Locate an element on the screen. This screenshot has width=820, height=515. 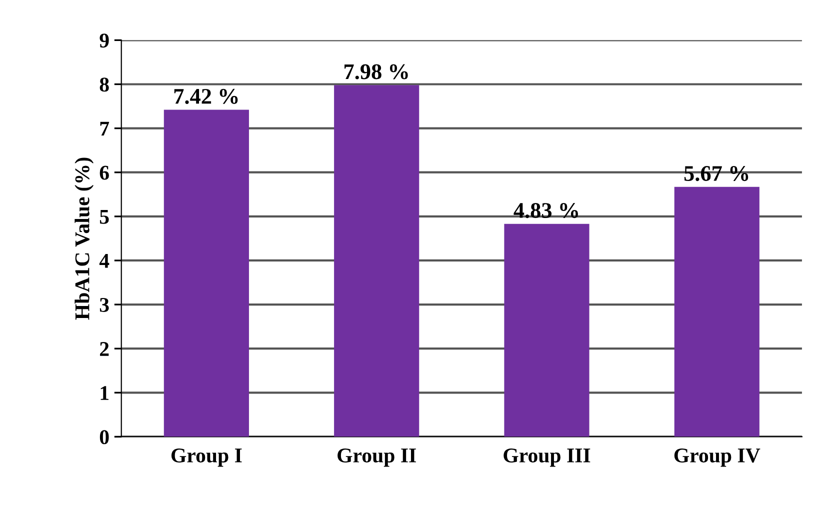
y-tick-label: 1 is located at coordinates (104, 393).